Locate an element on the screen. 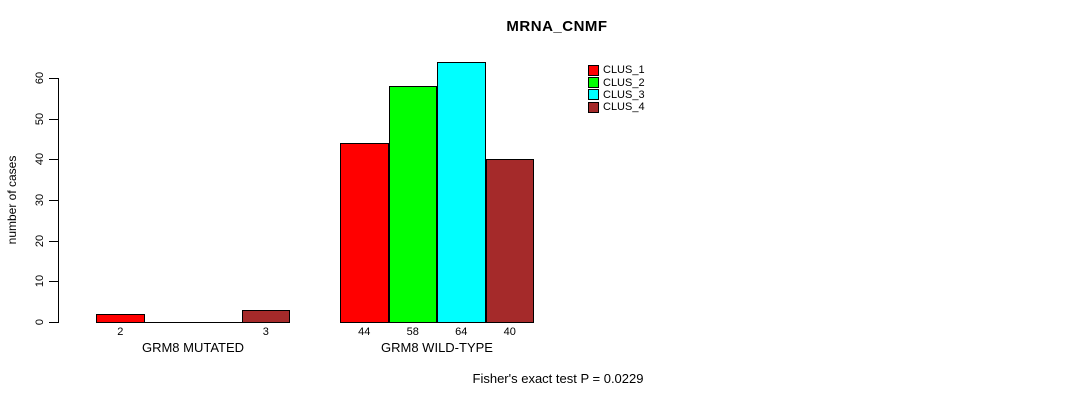 The height and width of the screenshot is (400, 1090). y-axis-label: number of cases is located at coordinates (12, 200).